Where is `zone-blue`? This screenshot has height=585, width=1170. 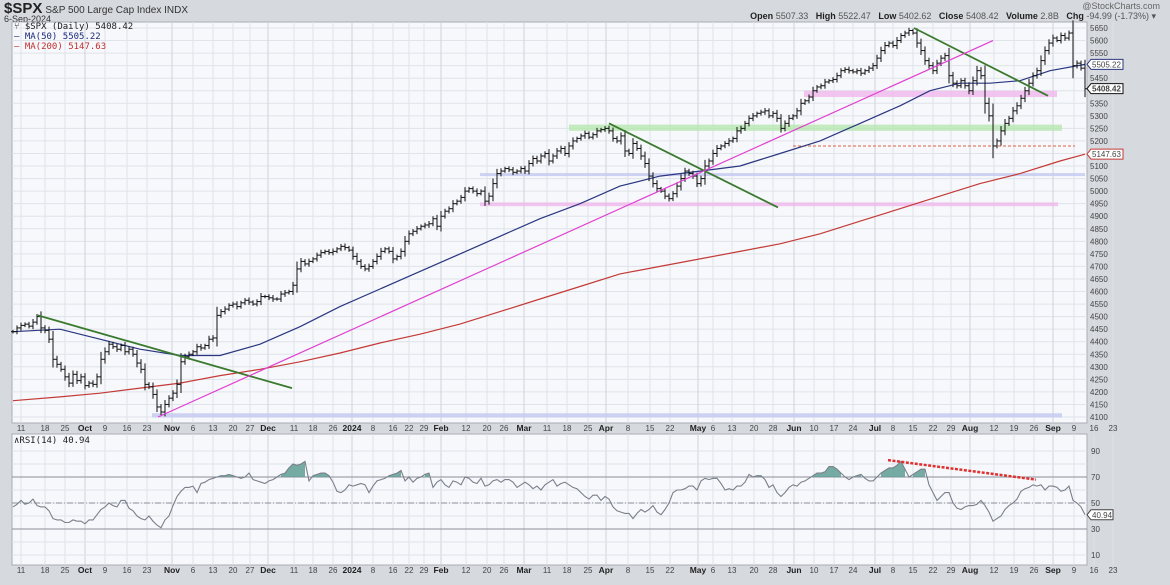 zone-blue is located at coordinates (782, 175).